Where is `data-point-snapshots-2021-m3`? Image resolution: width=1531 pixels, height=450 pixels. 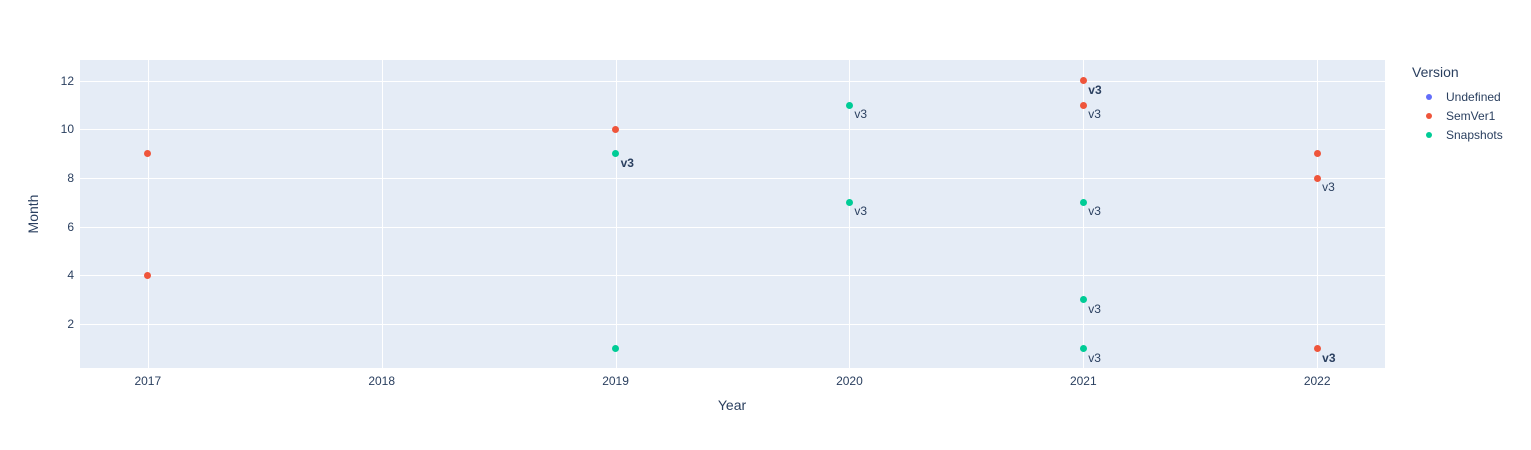
data-point-snapshots-2021-m3 is located at coordinates (1083, 300).